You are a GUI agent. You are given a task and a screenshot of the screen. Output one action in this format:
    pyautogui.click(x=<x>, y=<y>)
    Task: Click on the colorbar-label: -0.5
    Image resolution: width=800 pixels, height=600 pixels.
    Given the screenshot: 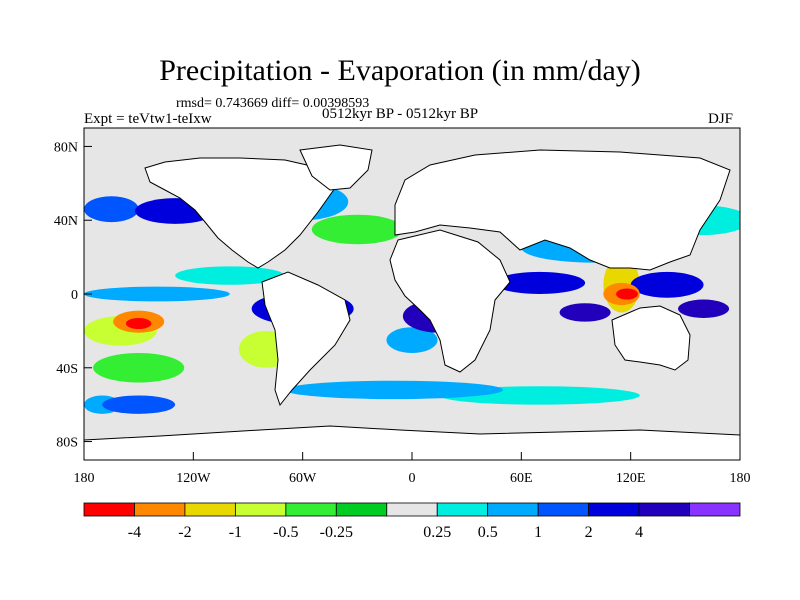 What is the action you would take?
    pyautogui.click(x=285, y=532)
    